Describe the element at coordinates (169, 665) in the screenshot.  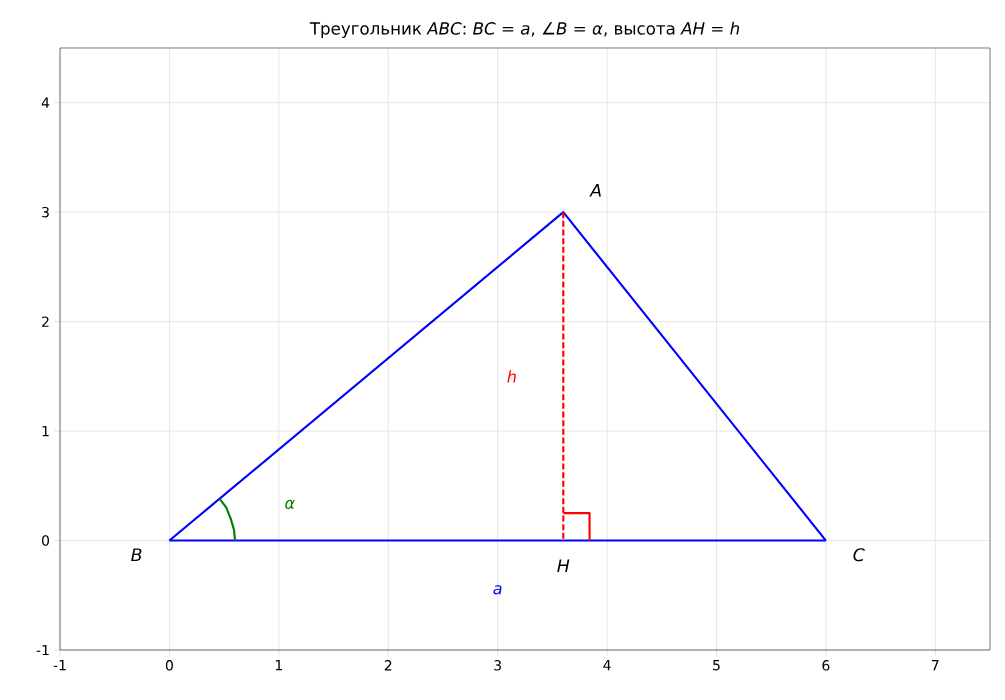
I see `x-tick-label: 0` at that location.